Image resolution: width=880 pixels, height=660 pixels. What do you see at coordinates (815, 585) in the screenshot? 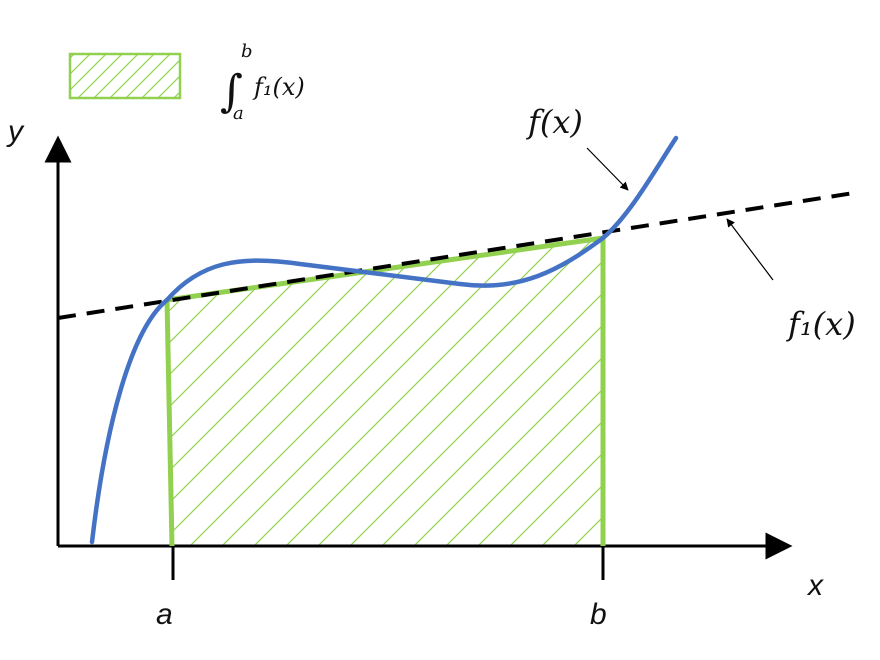
I see `x-axis-label: x` at bounding box center [815, 585].